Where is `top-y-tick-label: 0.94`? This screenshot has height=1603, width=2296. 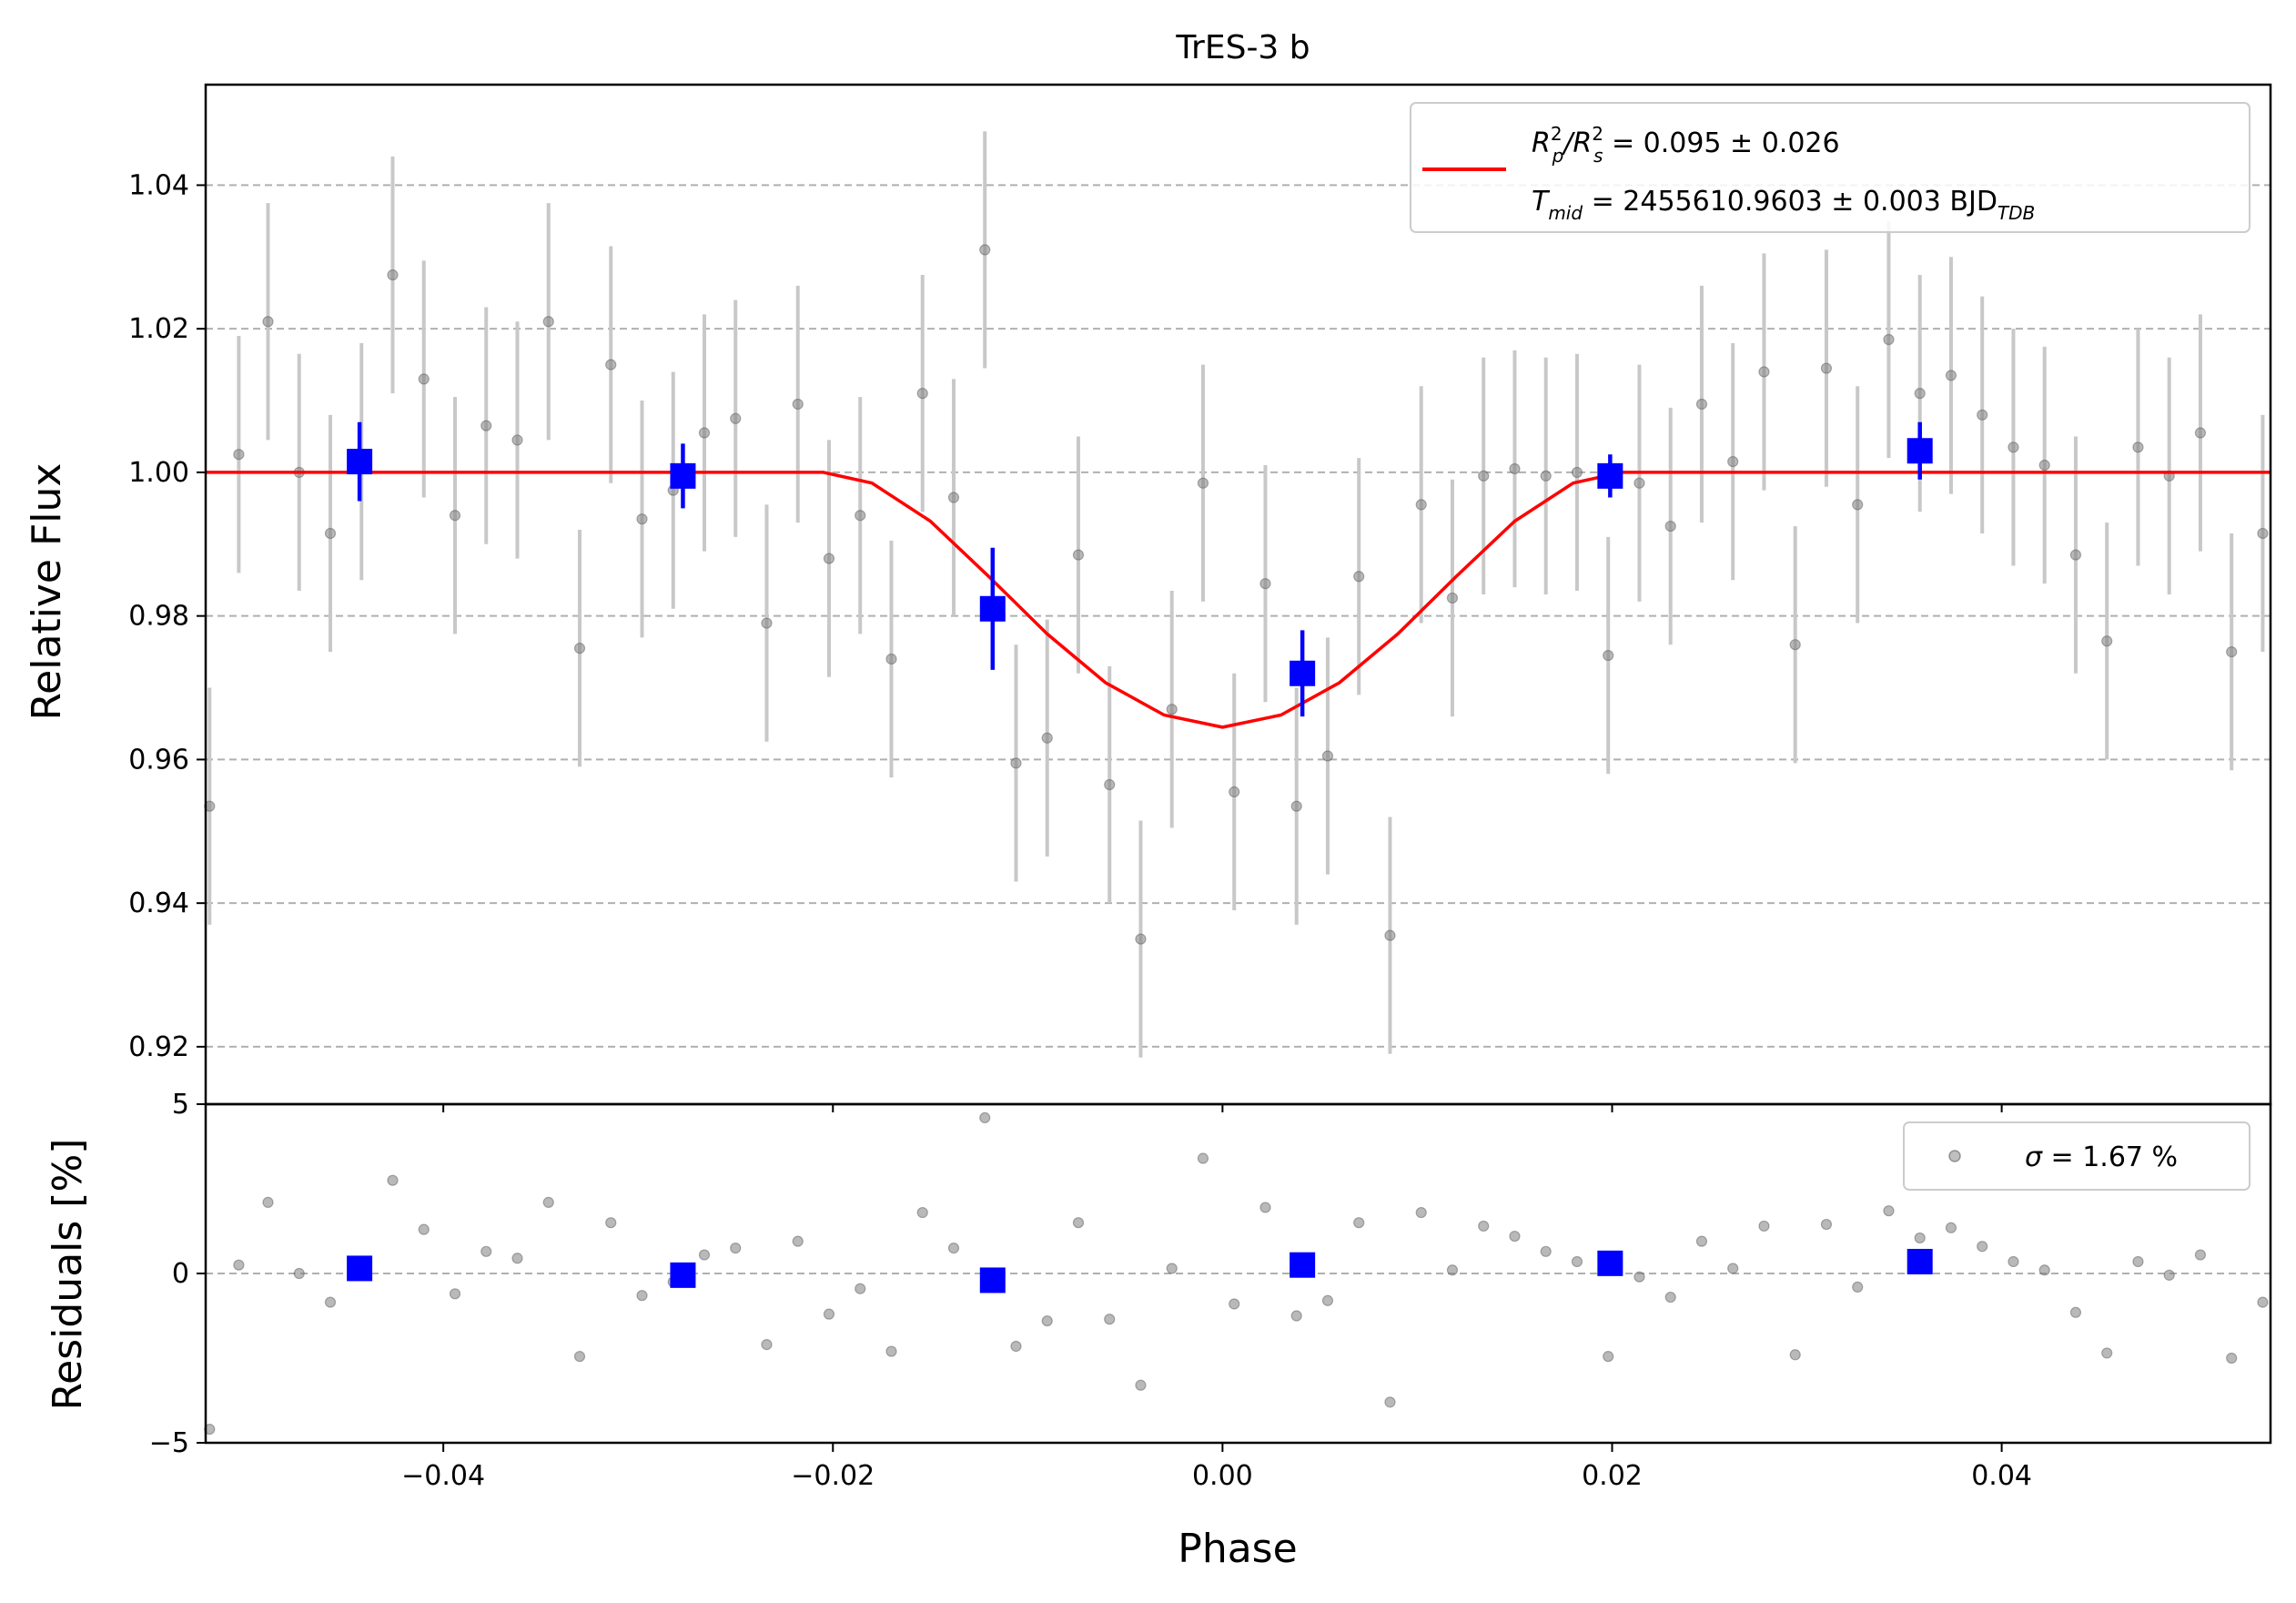 top-y-tick-label: 0.94 is located at coordinates (158, 903).